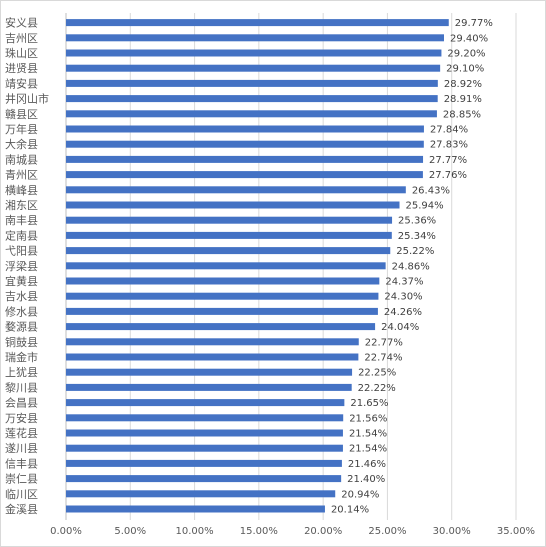 This screenshot has height=547, width=546. What do you see at coordinates (21, 387) in the screenshot?
I see `category-label: 黎川县` at bounding box center [21, 387].